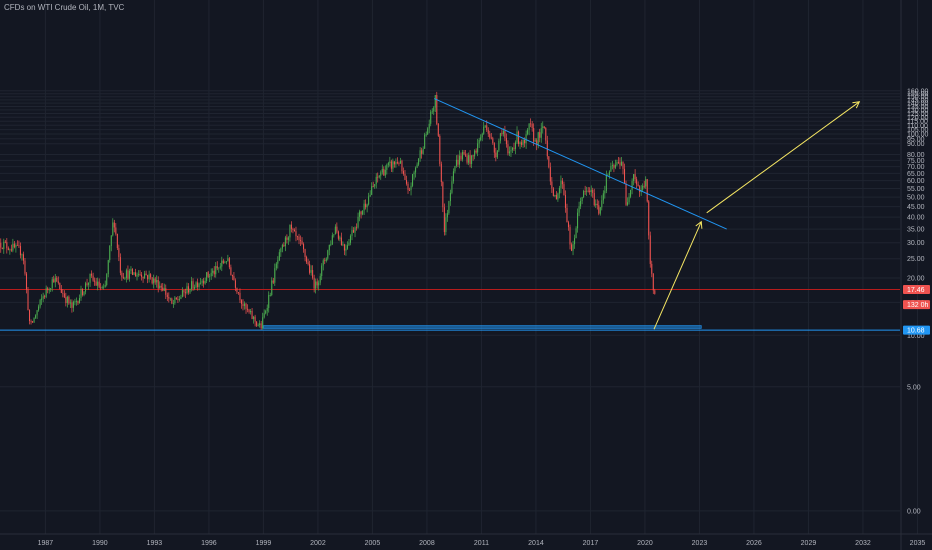 The image size is (932, 550). I want to click on y-tick-label: 105.00, so click(918, 130).